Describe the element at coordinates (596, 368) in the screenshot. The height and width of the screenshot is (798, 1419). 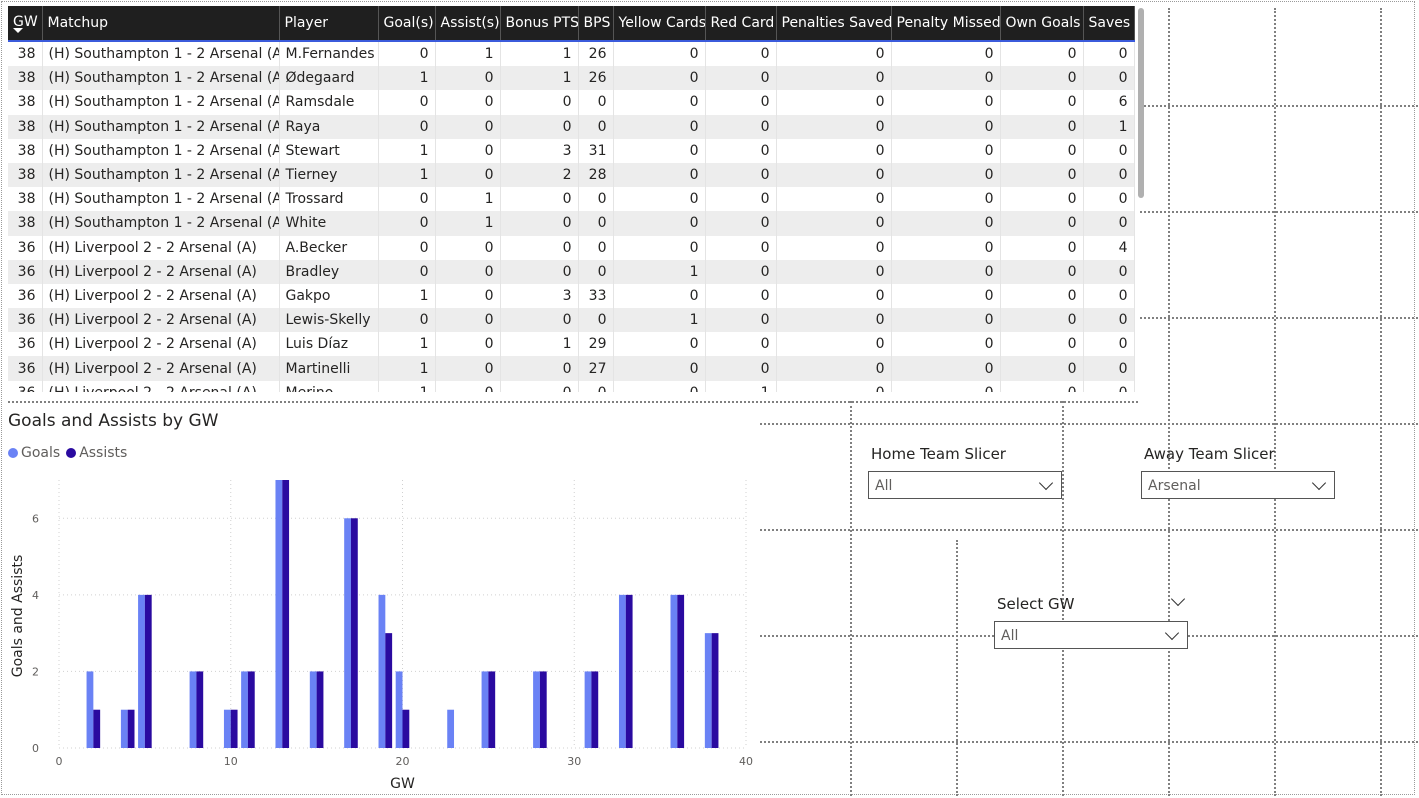
I see `table-cell: 27` at that location.